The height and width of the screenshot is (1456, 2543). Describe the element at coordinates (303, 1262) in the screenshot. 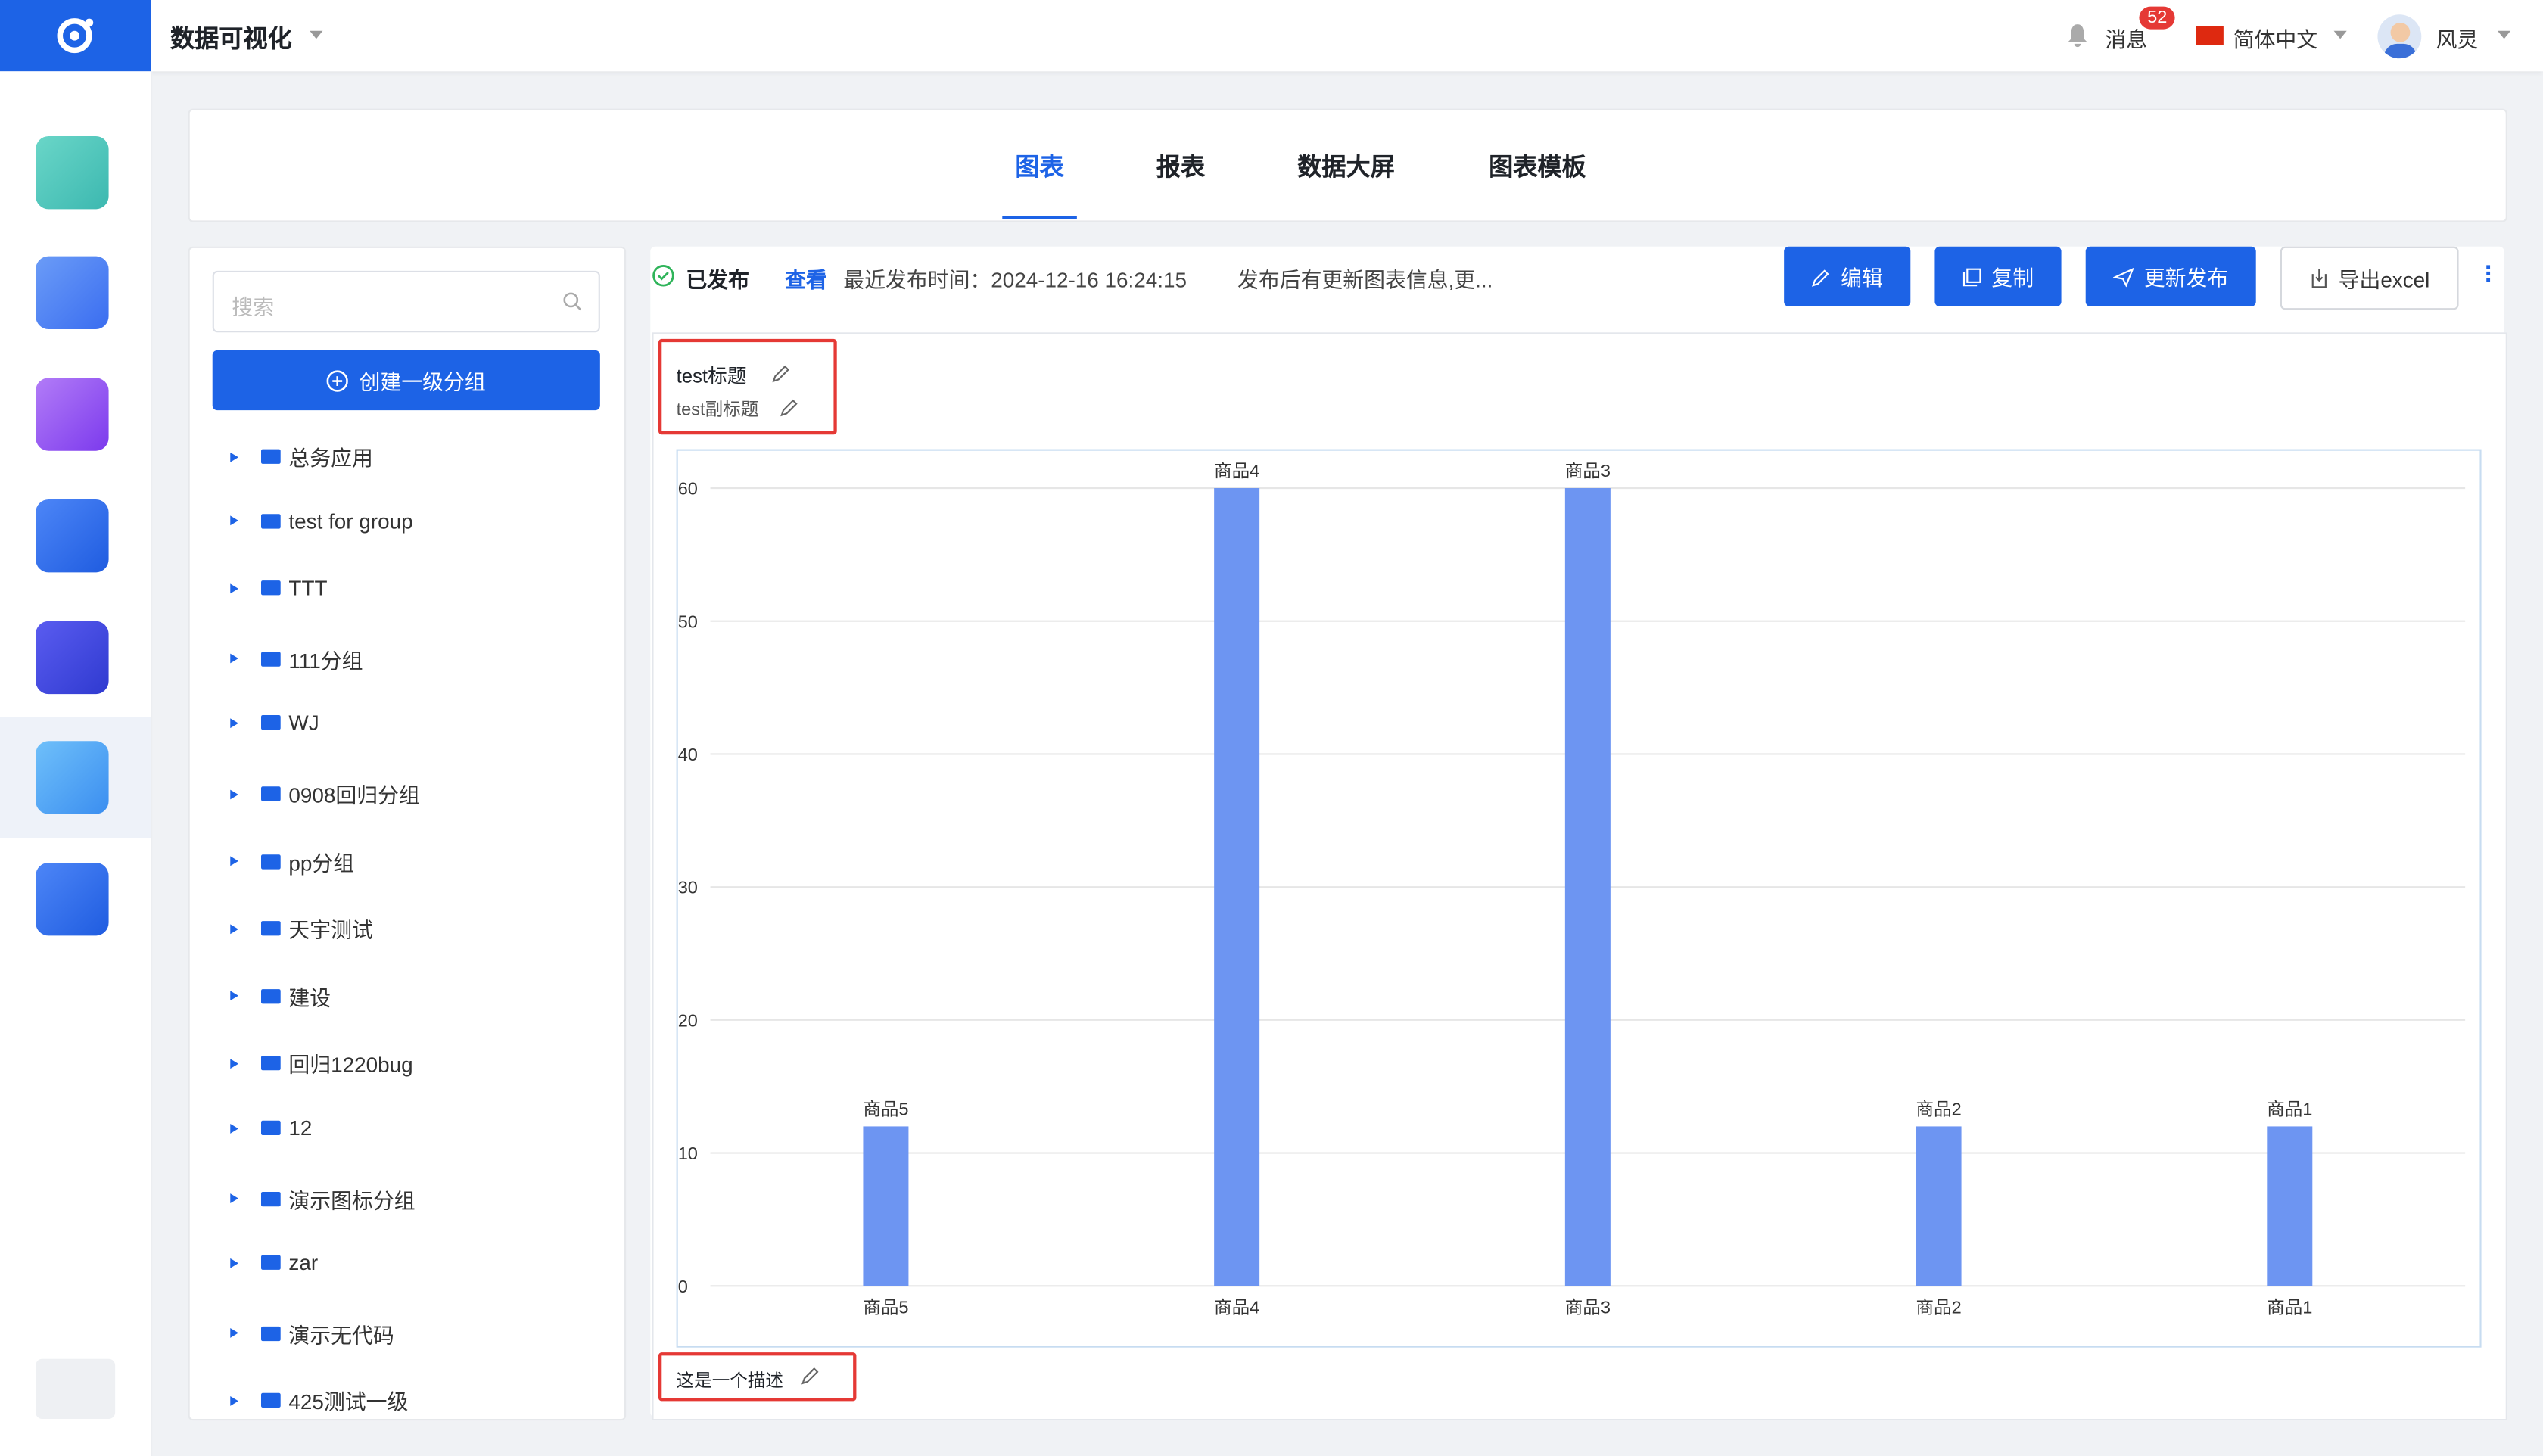

I see `group-label: zar` at that location.